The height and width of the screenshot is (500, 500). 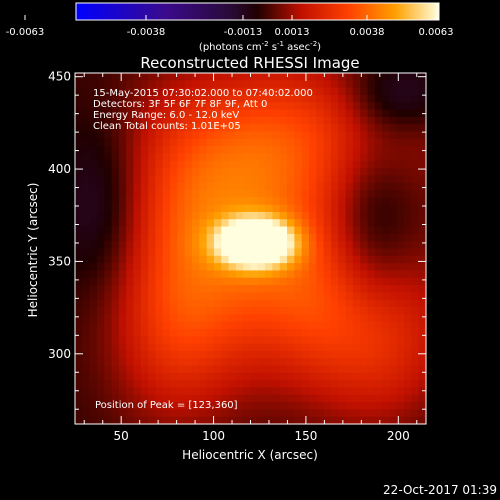 What do you see at coordinates (257, 11) in the screenshot?
I see `colorbar` at bounding box center [257, 11].